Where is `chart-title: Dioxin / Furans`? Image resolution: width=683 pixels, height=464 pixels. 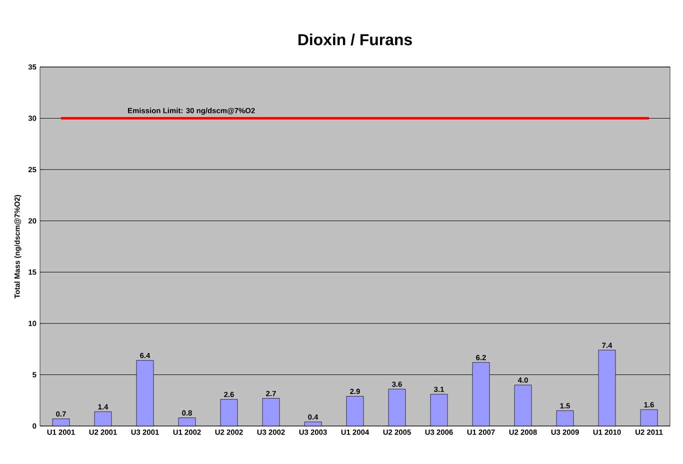
chart-title: Dioxin / Furans is located at coordinates (355, 40).